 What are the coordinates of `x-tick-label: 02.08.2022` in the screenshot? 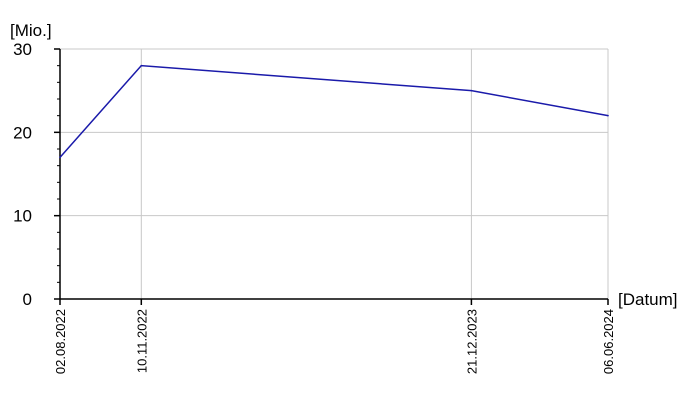 It's located at (60, 341).